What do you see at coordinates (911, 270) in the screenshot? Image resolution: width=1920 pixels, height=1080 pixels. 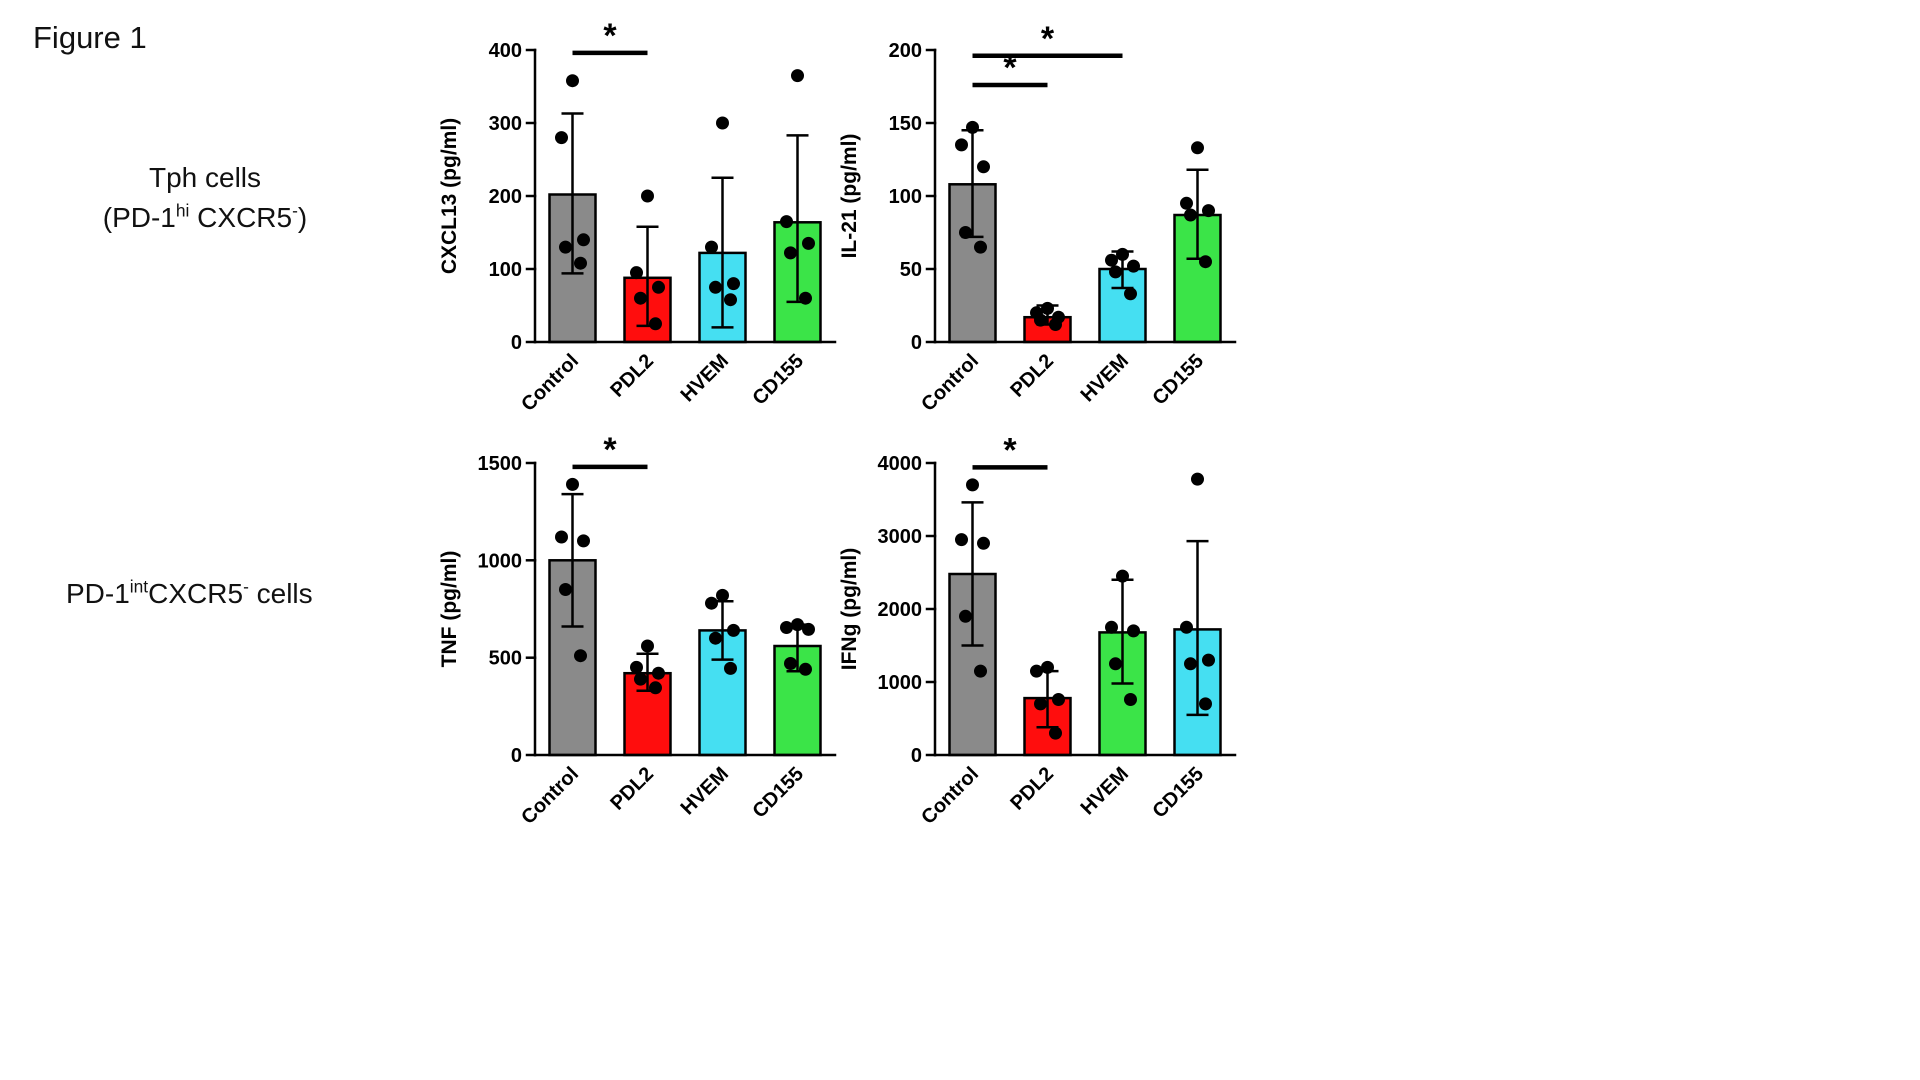 I see `y-tick-label: 50` at bounding box center [911, 270].